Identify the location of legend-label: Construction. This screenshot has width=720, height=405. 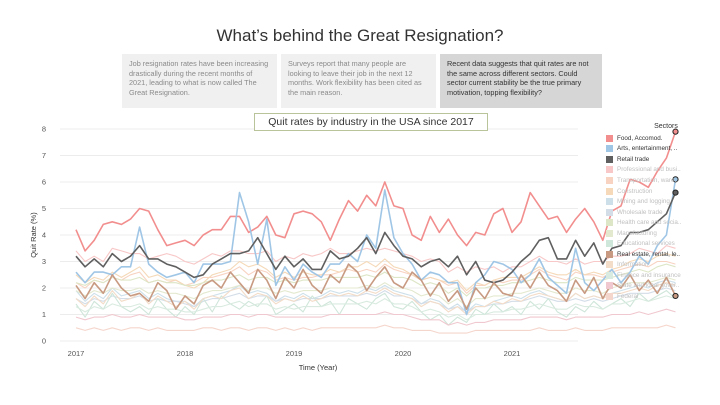
(635, 191).